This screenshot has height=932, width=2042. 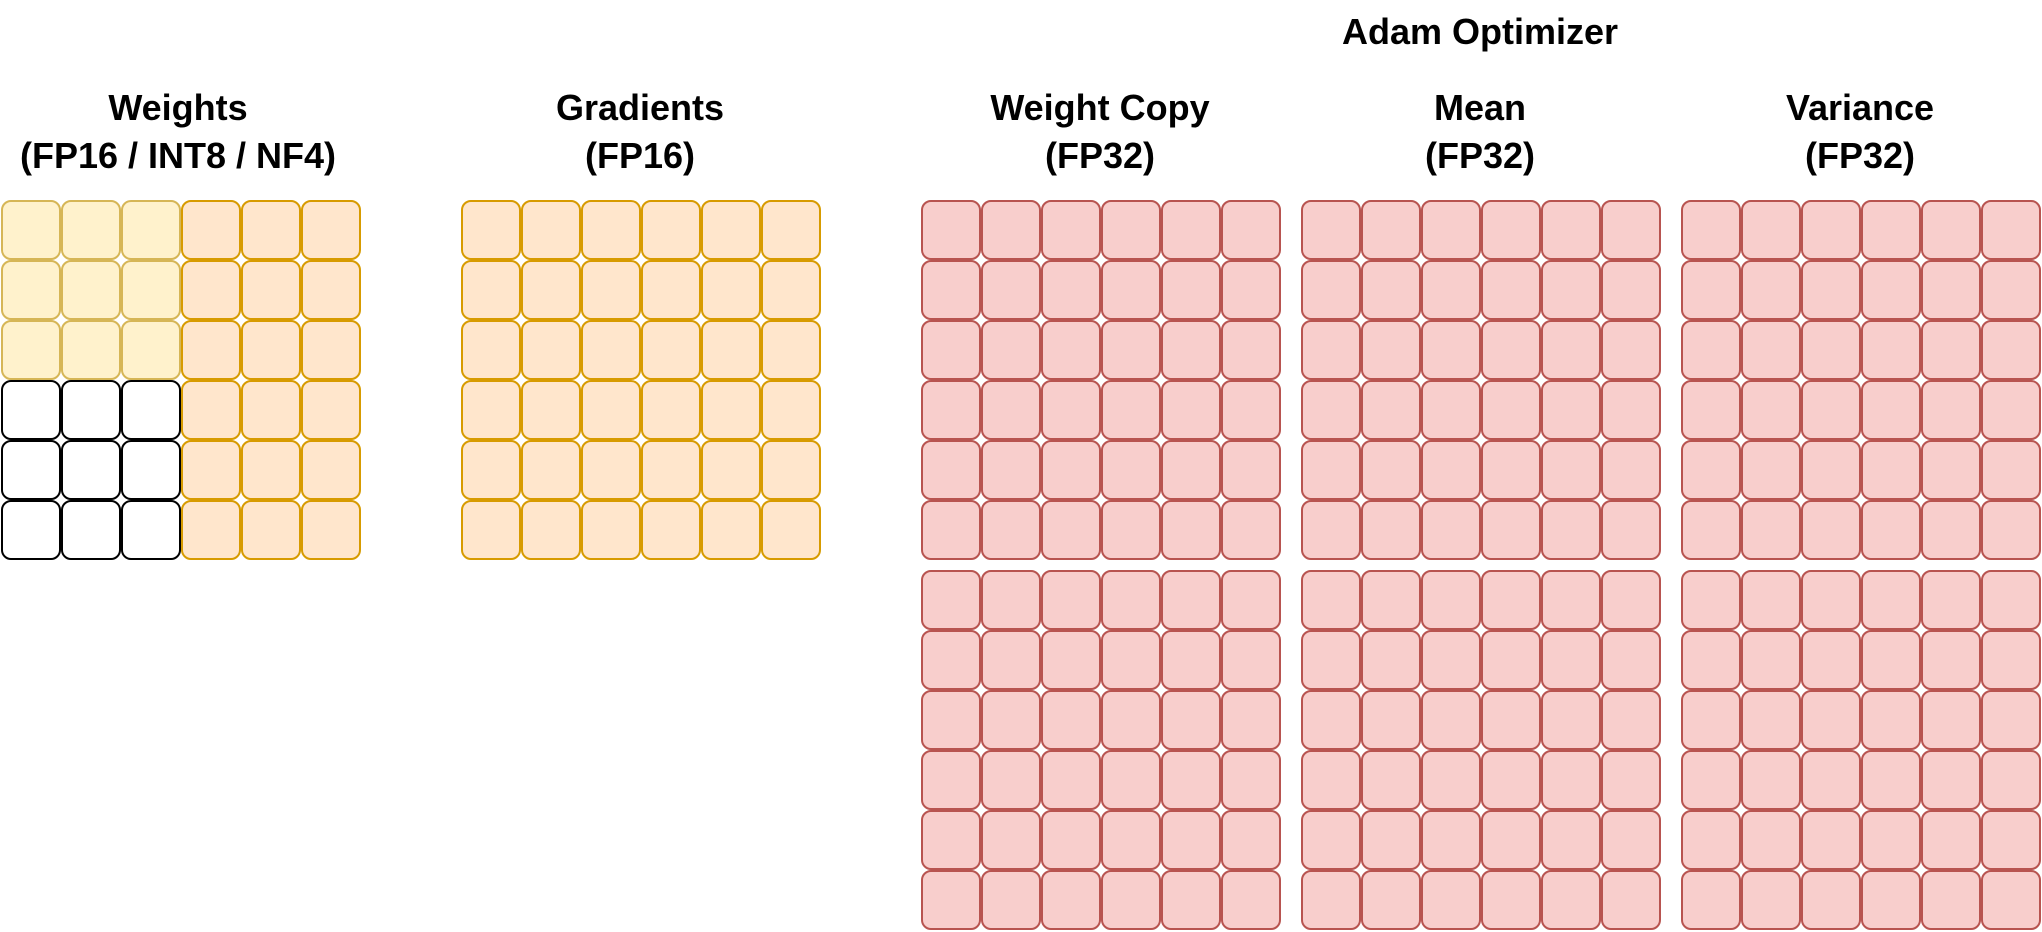 I want to click on weights-title-line2: (FP16 / INT8 / NF4), so click(x=178, y=155).